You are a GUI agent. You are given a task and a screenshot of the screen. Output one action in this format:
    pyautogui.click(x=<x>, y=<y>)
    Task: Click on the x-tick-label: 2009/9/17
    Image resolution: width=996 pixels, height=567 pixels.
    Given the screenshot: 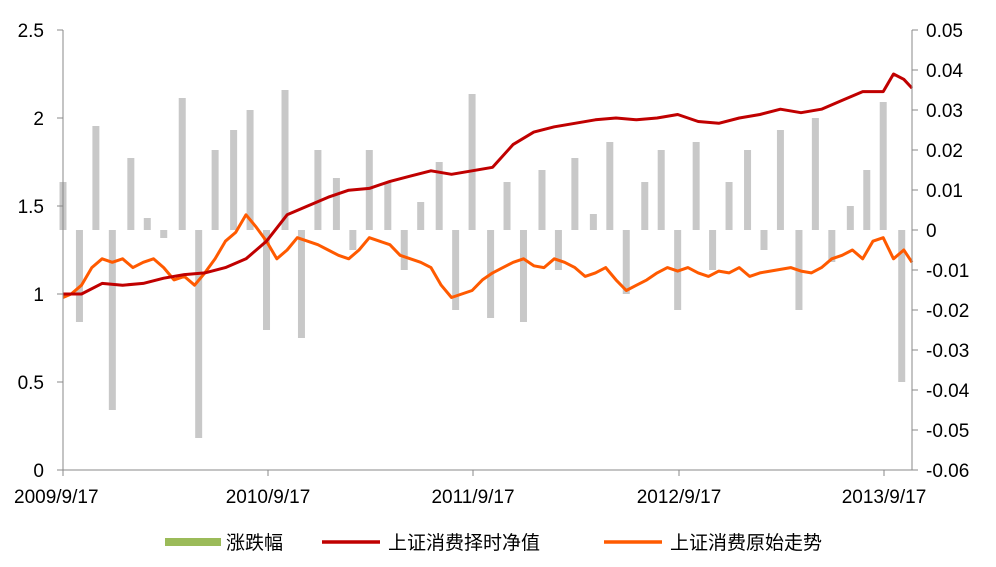 What is the action you would take?
    pyautogui.click(x=56, y=497)
    